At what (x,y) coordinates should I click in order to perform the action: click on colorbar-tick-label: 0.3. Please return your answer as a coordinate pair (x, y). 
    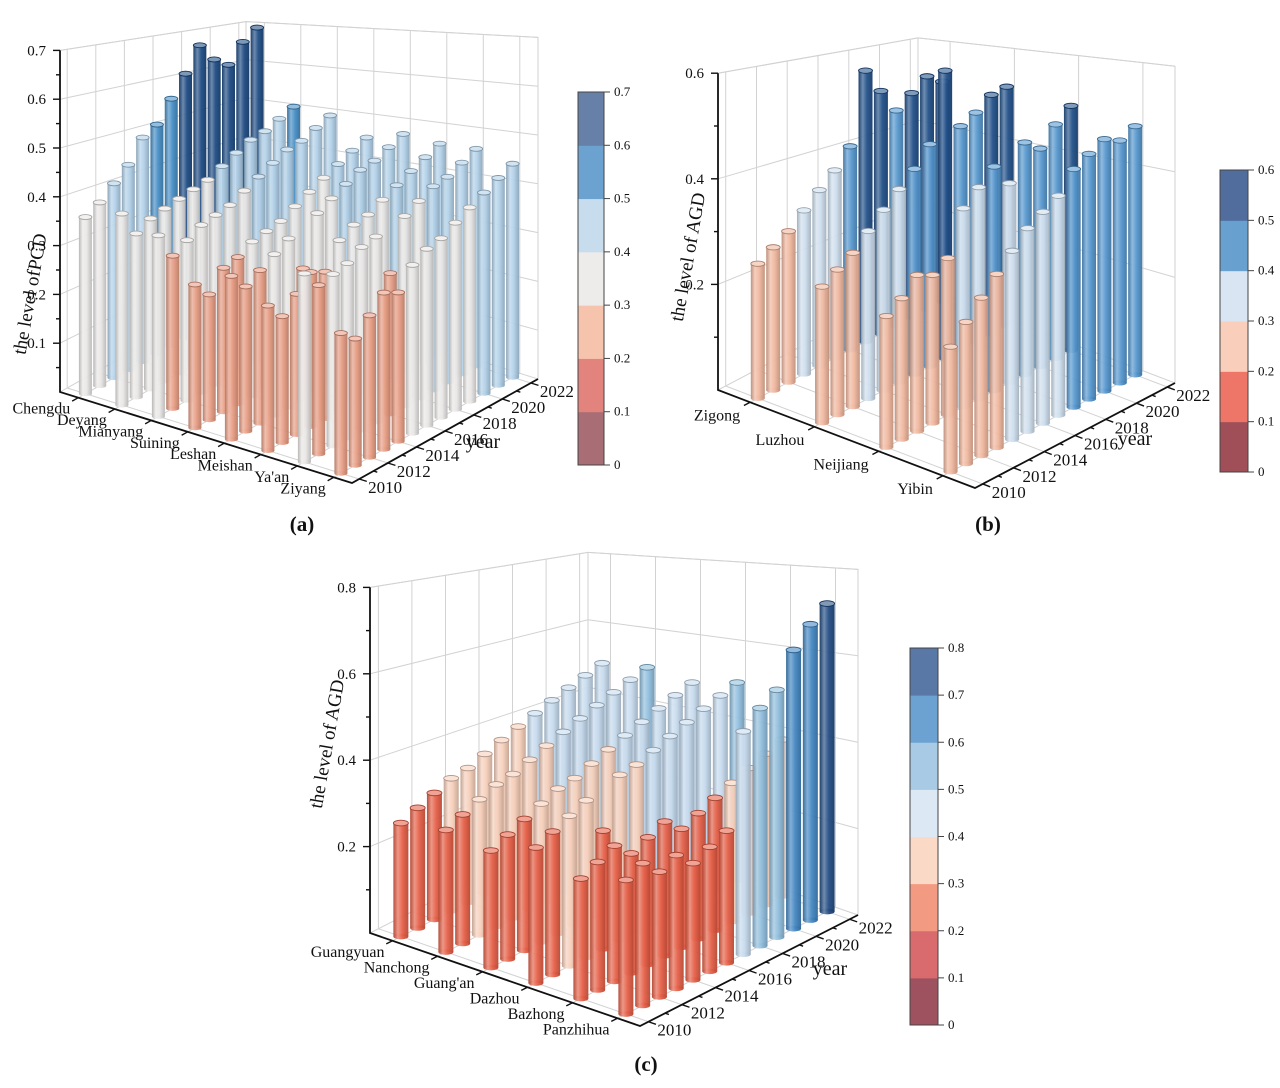
    Looking at the image, I should click on (1266, 320).